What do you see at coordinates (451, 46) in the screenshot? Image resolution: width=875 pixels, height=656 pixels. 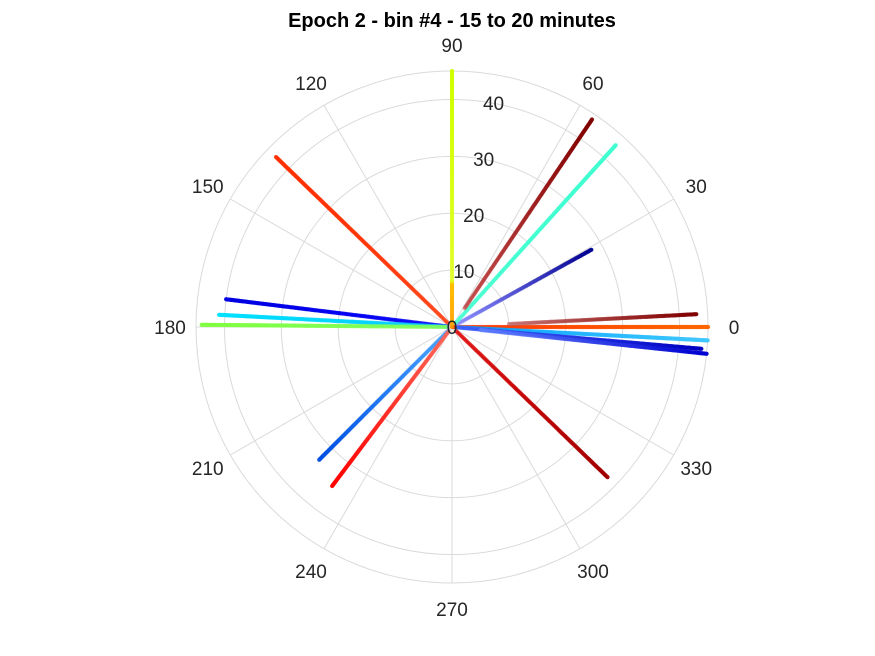 I see `theta-tick-label: 90` at bounding box center [451, 46].